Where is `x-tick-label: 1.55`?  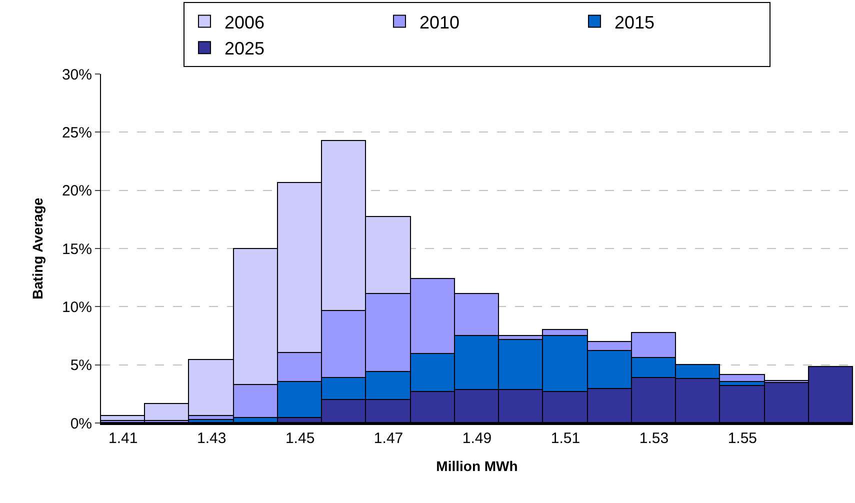
x-tick-label: 1.55 is located at coordinates (743, 438).